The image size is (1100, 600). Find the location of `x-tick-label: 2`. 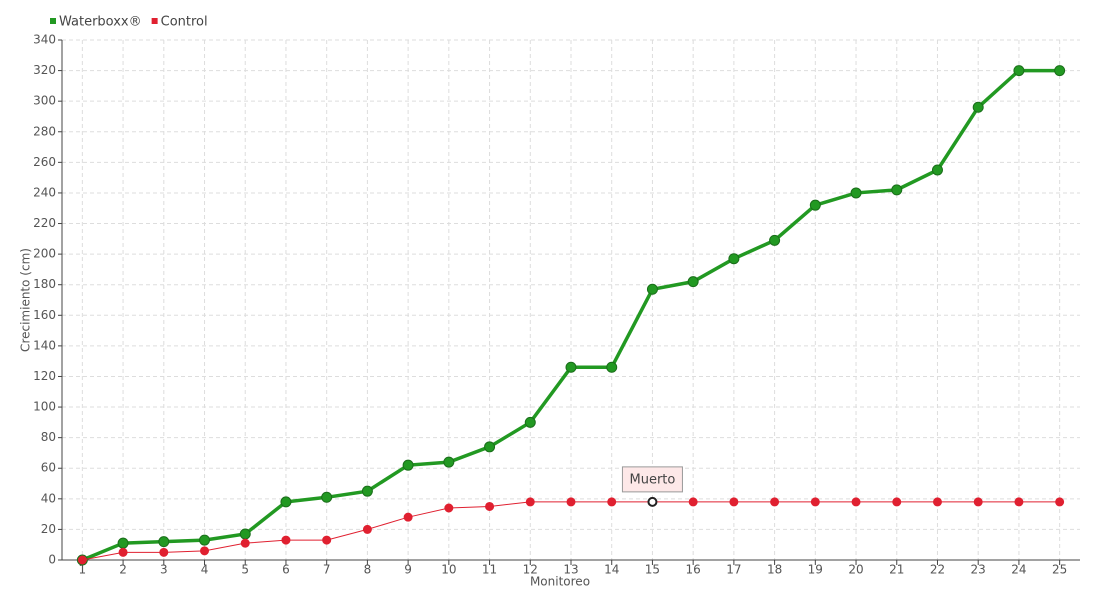

x-tick-label: 2 is located at coordinates (123, 570).